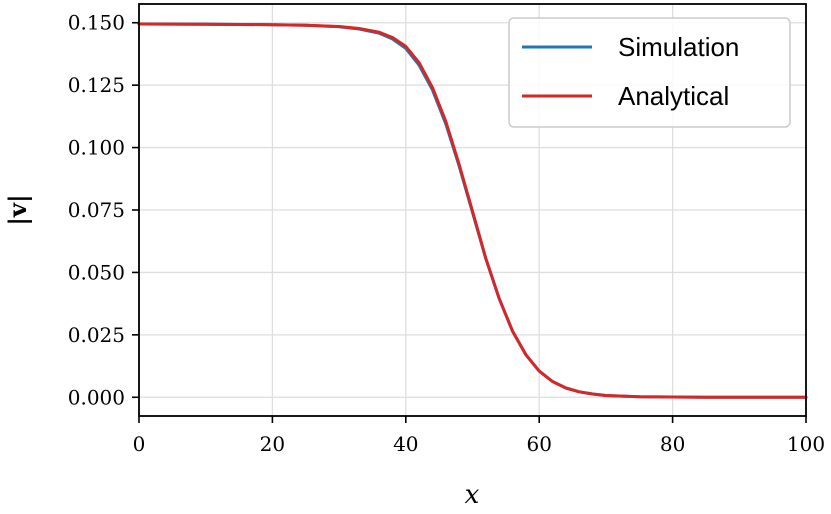  I want to click on y-axis-label: |v|, so click(17, 209).